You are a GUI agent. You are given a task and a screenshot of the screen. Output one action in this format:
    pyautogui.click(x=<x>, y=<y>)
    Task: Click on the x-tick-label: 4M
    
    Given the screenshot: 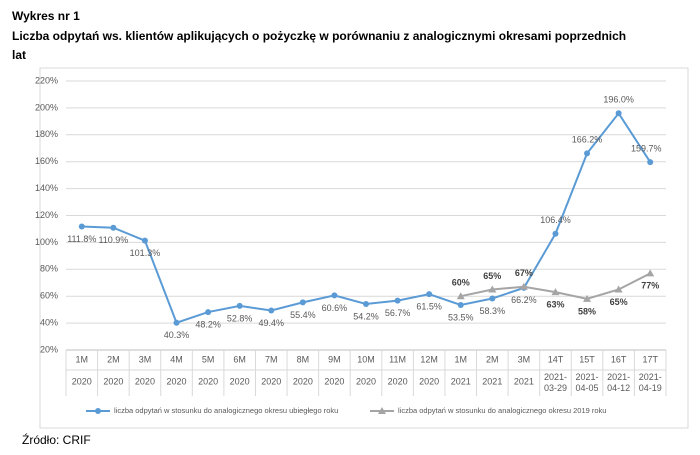 What is the action you would take?
    pyautogui.click(x=176, y=359)
    